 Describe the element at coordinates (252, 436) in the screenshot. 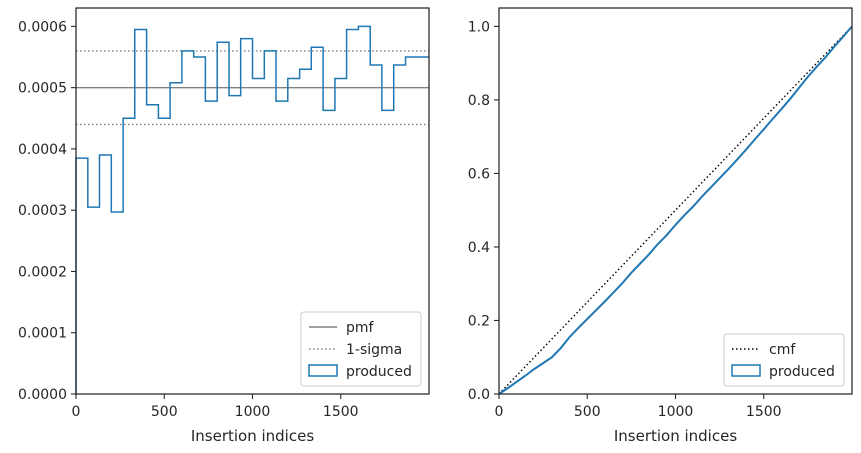

I see `pmf-x-axis-label: Insertion indices` at that location.